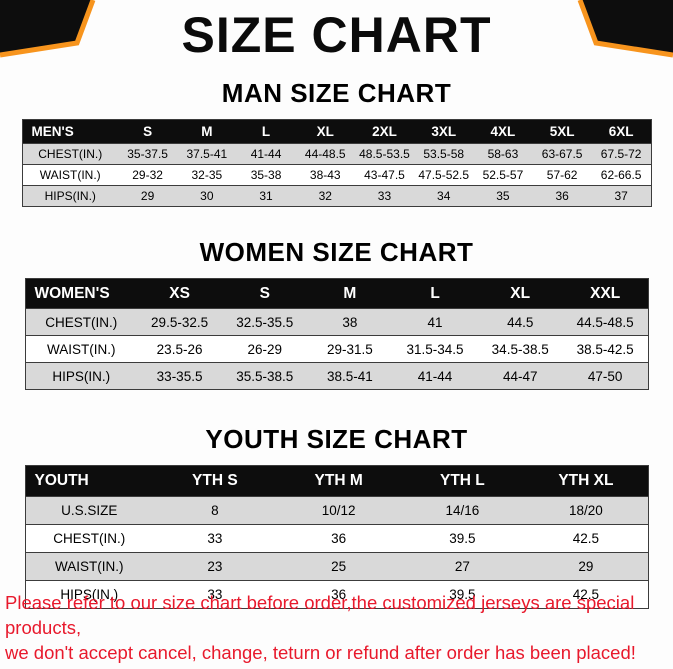 The width and height of the screenshot is (673, 669). I want to click on size-value-cell: 29.5-32.5, so click(180, 322).